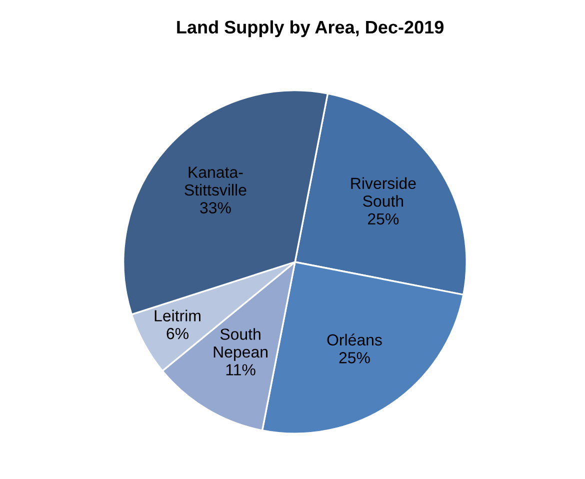 This screenshot has width=585, height=479. What do you see at coordinates (177, 334) in the screenshot?
I see `data-label: 6%` at bounding box center [177, 334].